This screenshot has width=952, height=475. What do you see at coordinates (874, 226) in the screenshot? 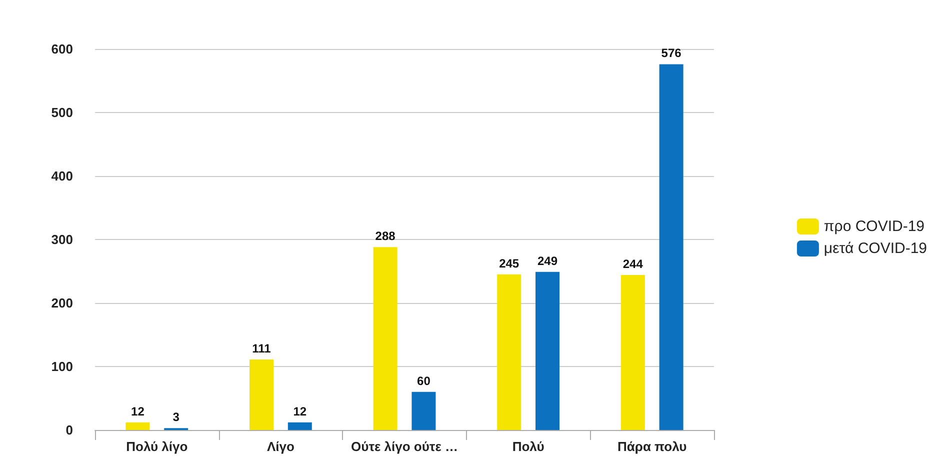
I see `legend-label: προ COVID-19` at bounding box center [874, 226].